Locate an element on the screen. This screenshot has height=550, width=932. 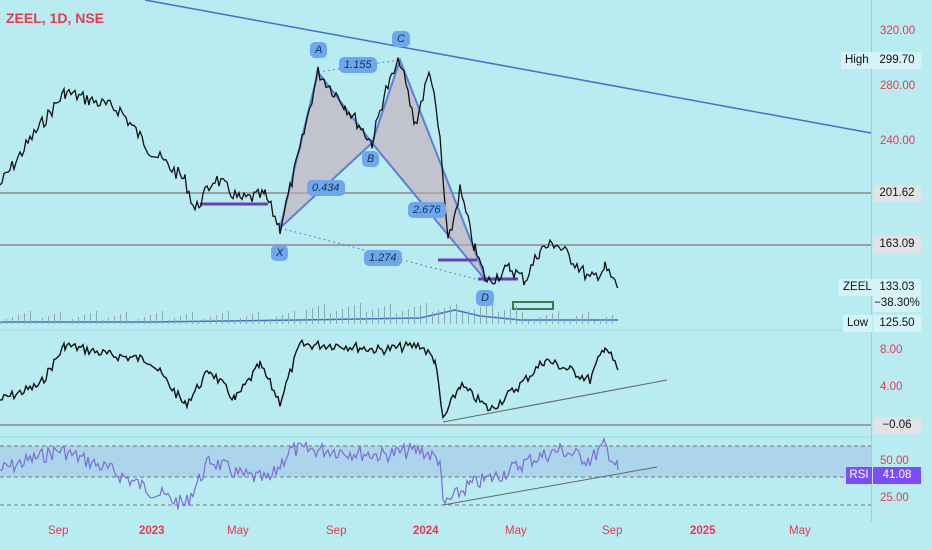
low-value: 125.50 is located at coordinates (897, 323).